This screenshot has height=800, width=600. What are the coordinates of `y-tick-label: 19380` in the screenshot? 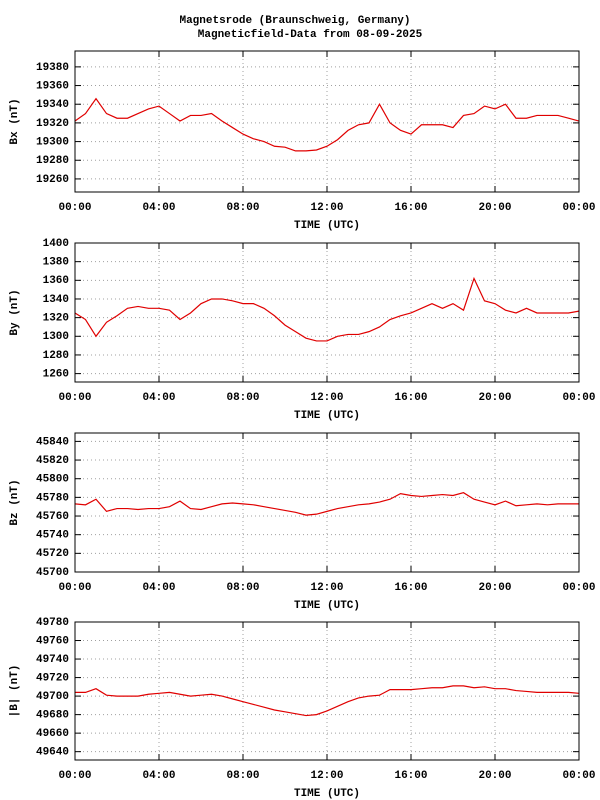 It's located at (52, 68).